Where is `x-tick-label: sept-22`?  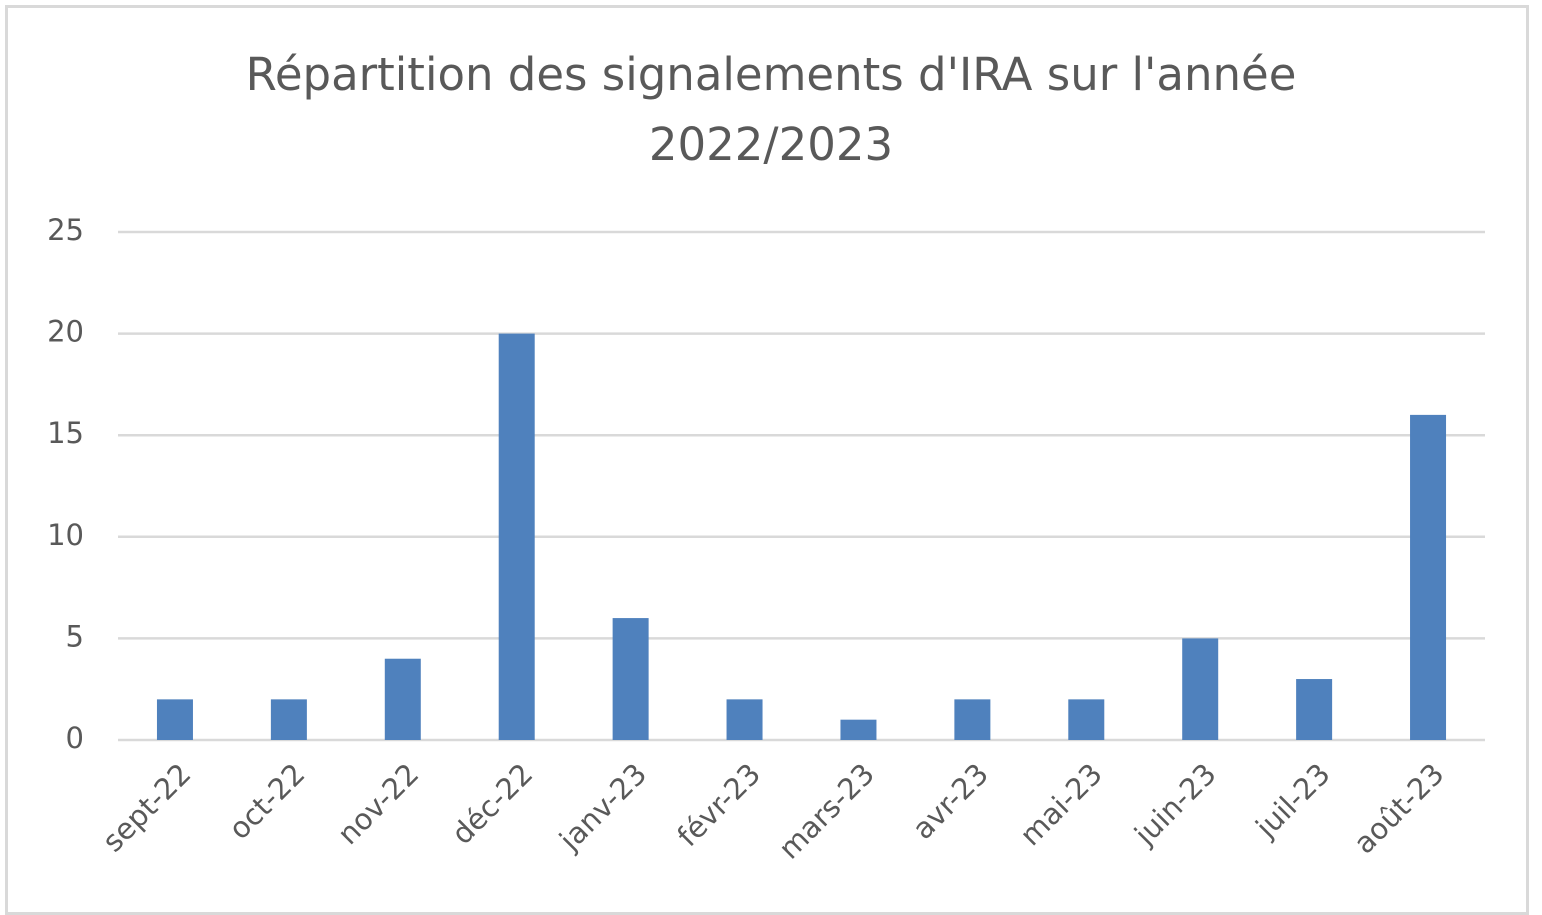
x-tick-label: sept-22 is located at coordinates (147, 808).